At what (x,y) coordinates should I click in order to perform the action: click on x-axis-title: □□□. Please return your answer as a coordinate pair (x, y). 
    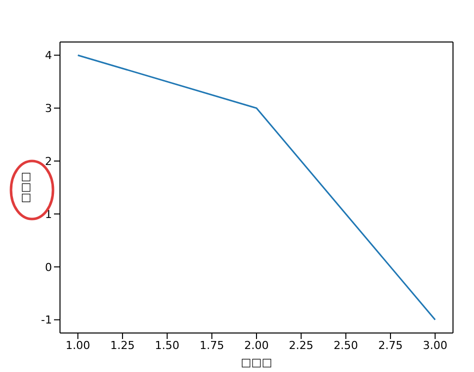
    Looking at the image, I should click on (256, 362).